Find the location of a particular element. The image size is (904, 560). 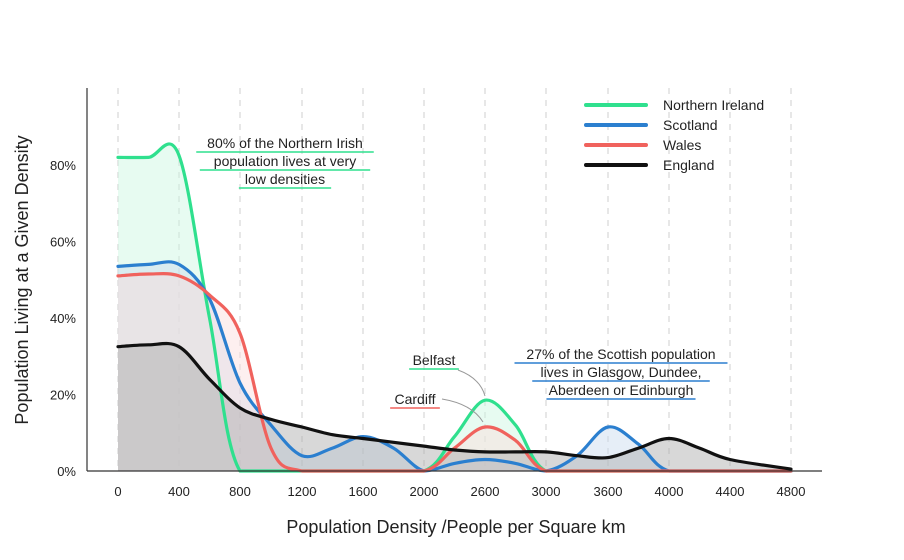

legend-label: Wales is located at coordinates (682, 145).